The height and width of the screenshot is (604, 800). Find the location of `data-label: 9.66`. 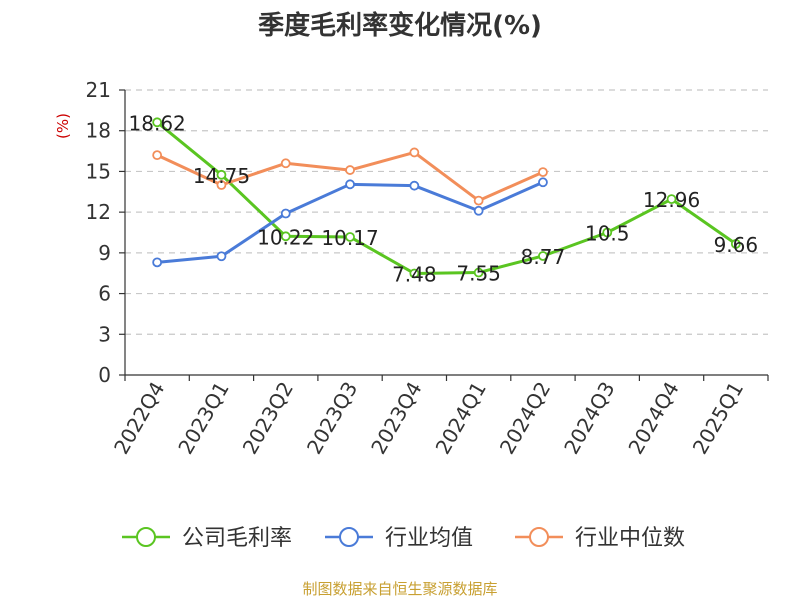

data-label: 9.66 is located at coordinates (736, 245).